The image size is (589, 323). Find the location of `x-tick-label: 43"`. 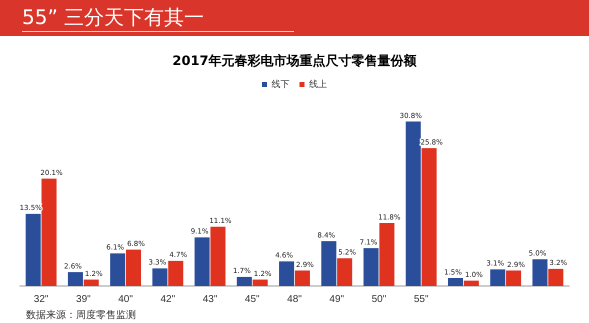

x-tick-label: 43" is located at coordinates (210, 299).